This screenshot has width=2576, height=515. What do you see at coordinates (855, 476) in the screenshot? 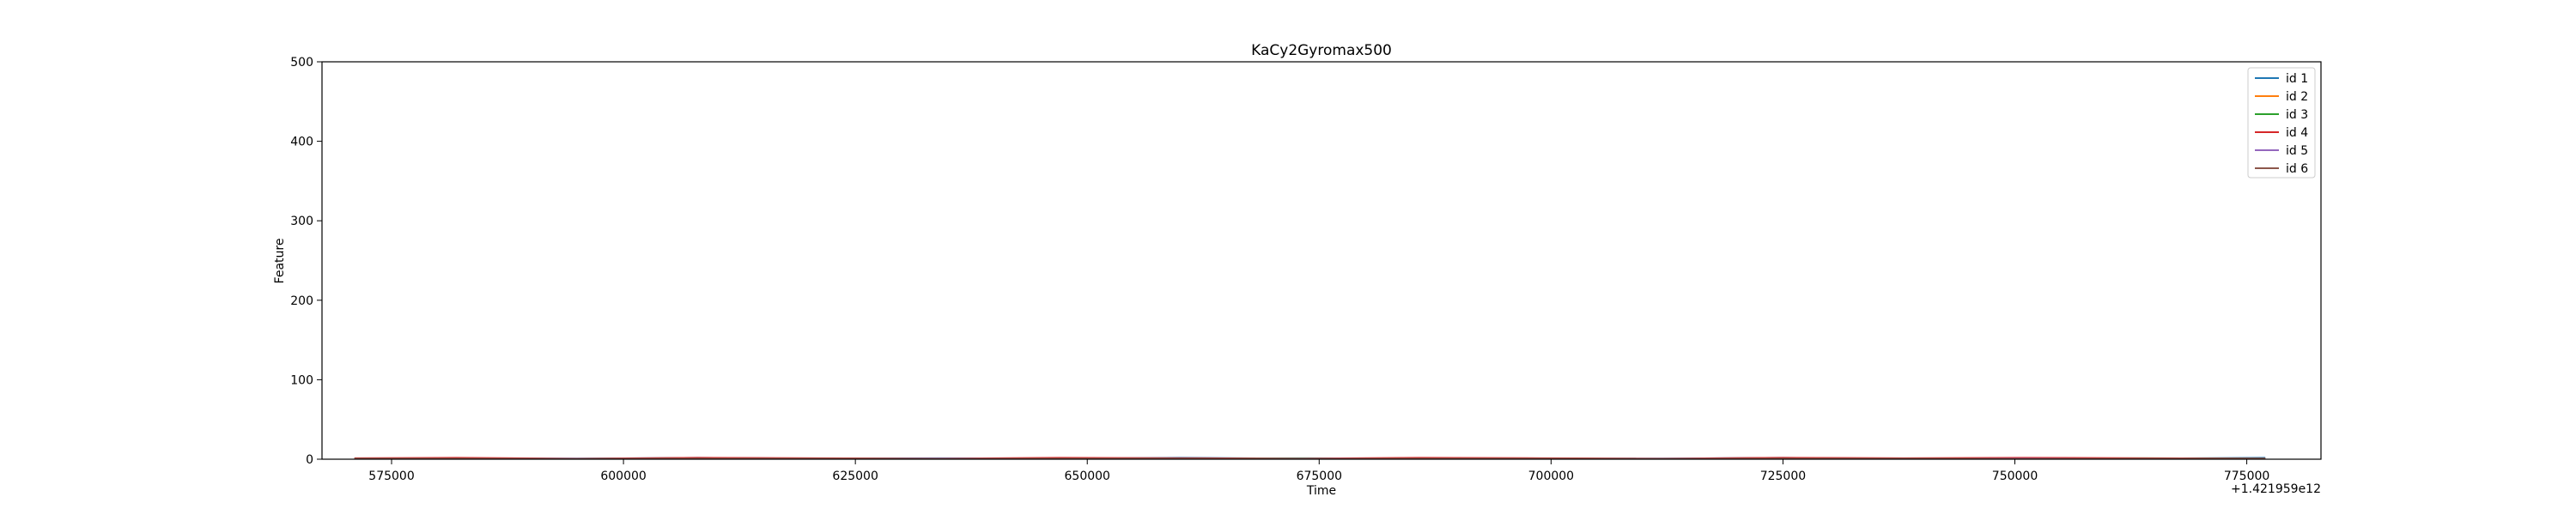
I see `x-tick-label: 625000` at bounding box center [855, 476].